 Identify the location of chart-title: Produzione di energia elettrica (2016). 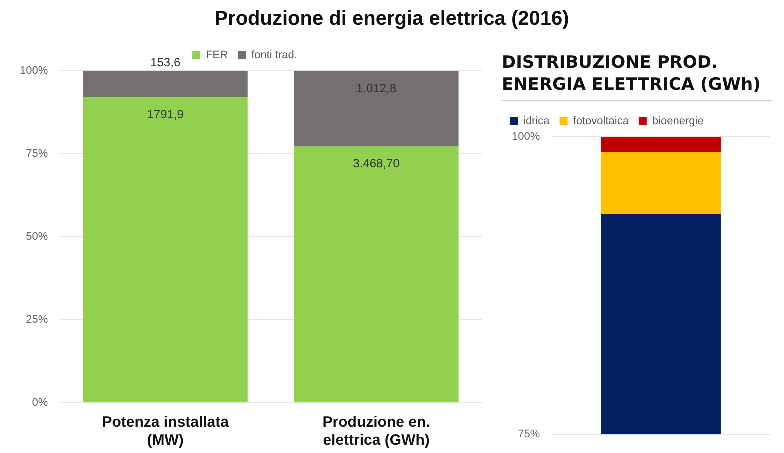
(392, 19).